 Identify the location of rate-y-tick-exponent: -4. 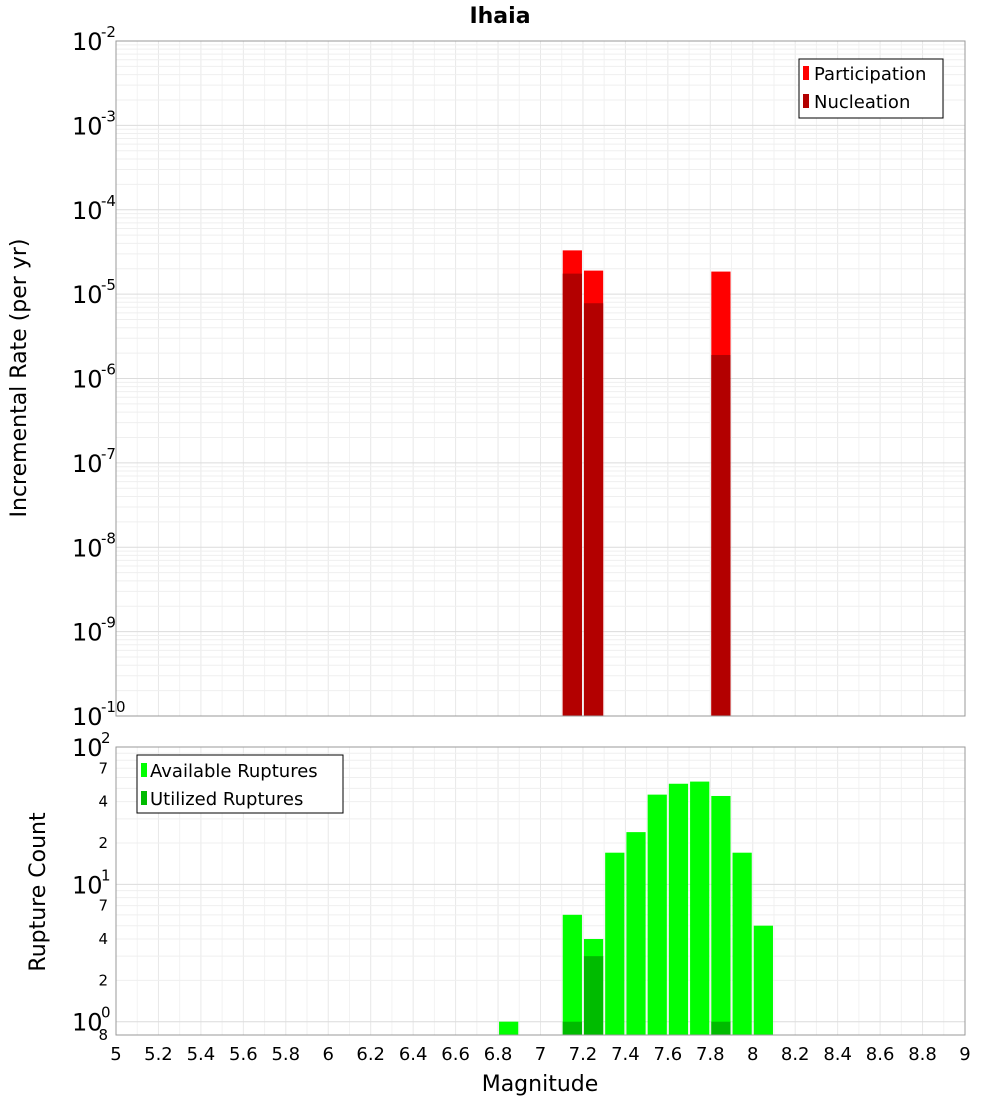
(108, 201).